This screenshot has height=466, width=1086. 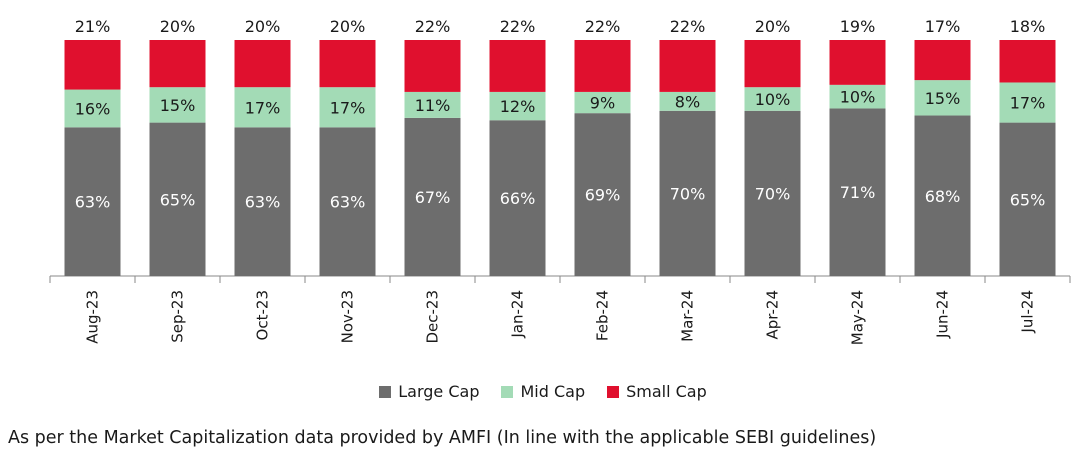 I want to click on x-tick-label-oct-23: Oct-23, so click(x=263, y=315).